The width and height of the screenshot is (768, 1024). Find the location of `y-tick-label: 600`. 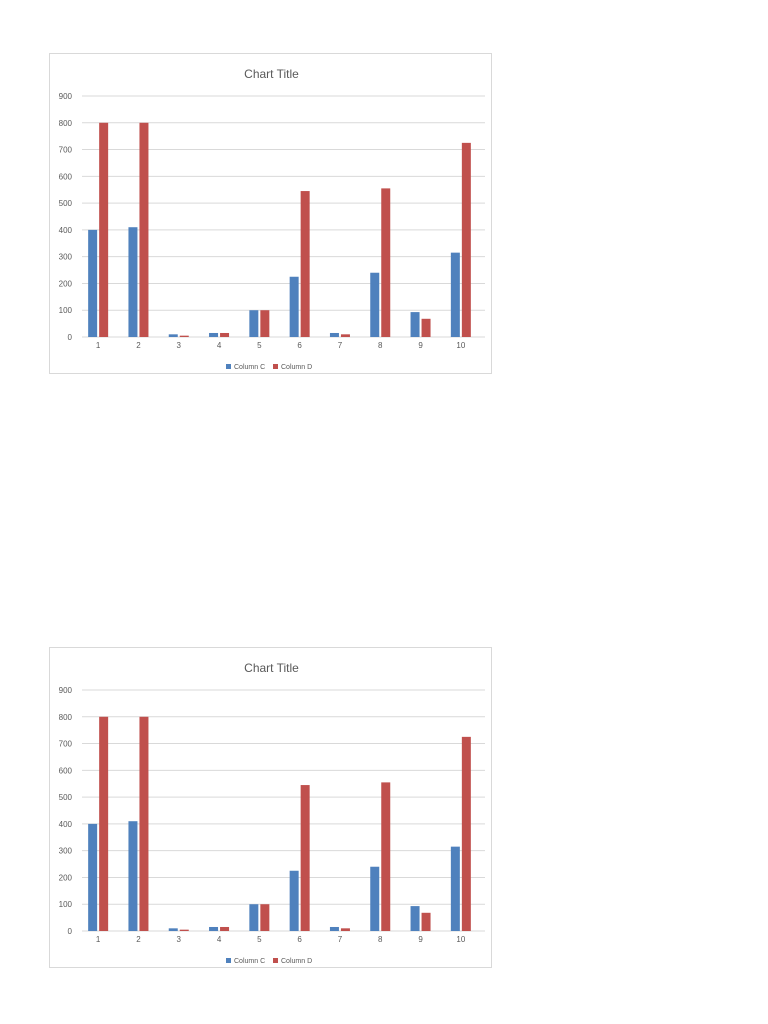

y-tick-label: 600 is located at coordinates (66, 176).